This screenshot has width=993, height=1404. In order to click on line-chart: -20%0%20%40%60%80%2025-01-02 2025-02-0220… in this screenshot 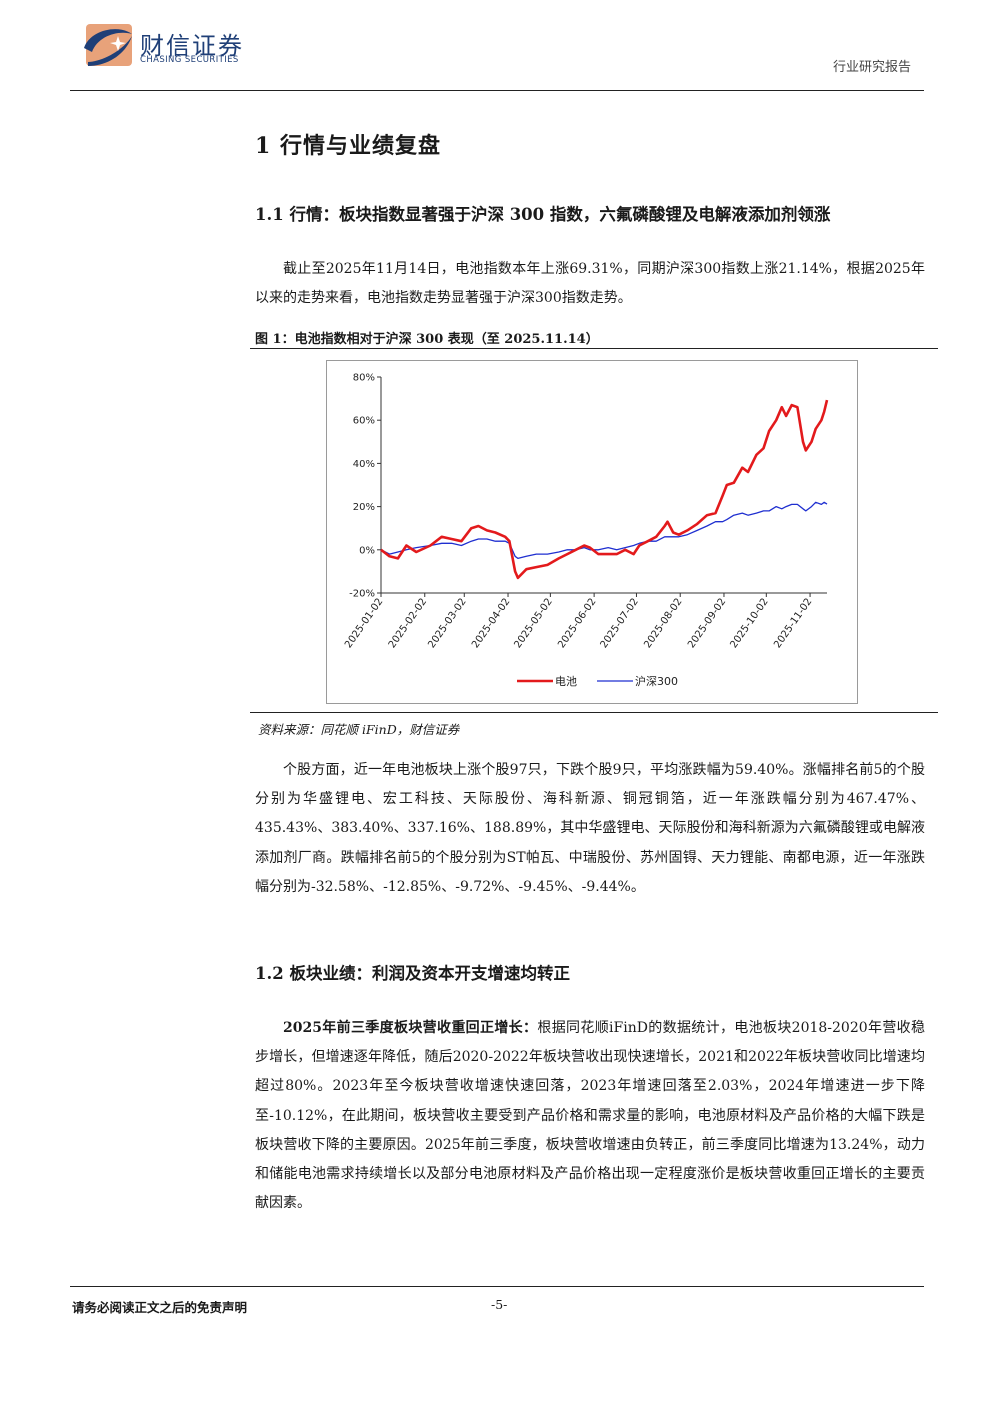, I will do `click(586, 530)`.